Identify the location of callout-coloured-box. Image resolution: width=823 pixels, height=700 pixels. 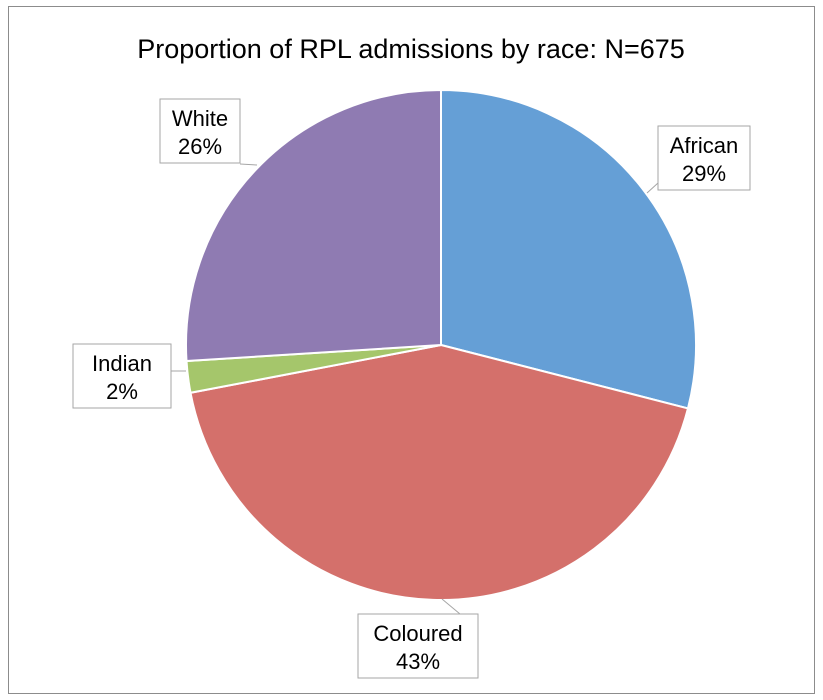
(418, 646).